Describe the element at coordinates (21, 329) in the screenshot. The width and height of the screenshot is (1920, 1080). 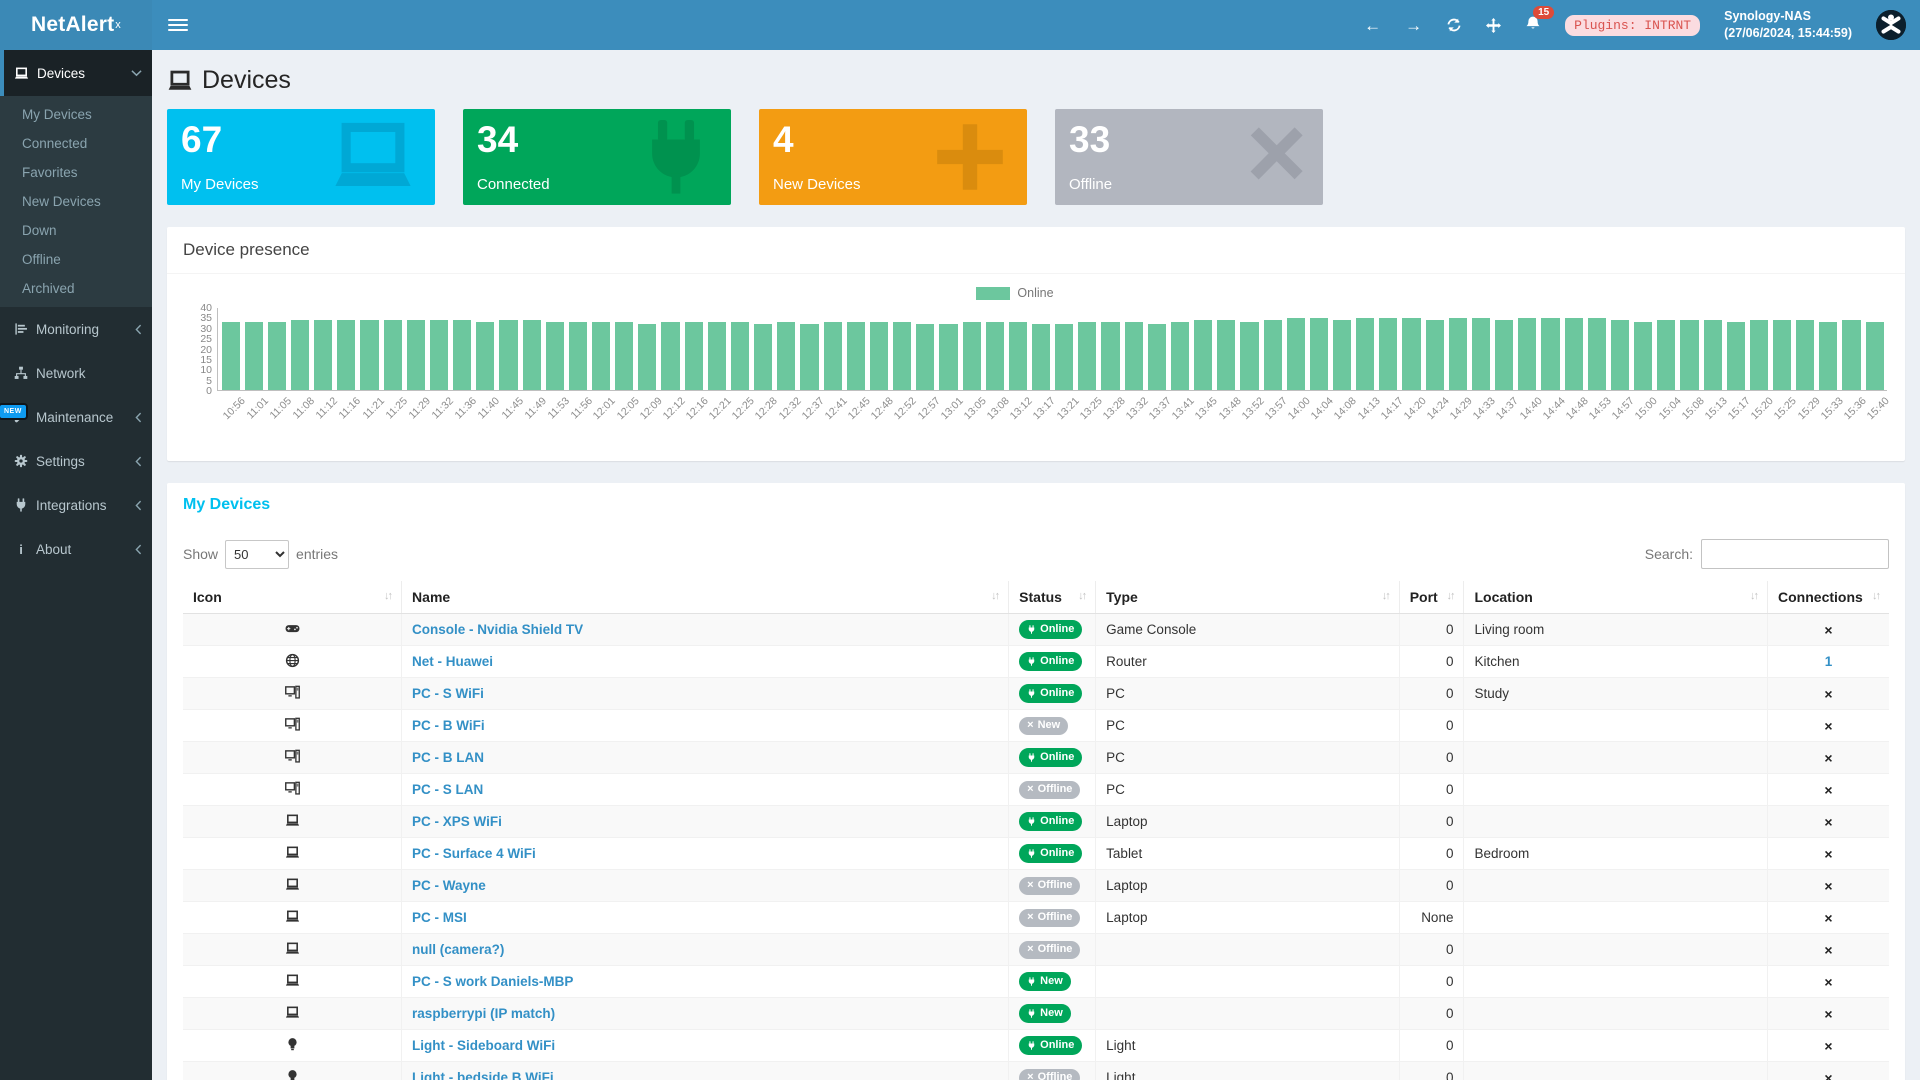
I see `chart-bar-icon` at that location.